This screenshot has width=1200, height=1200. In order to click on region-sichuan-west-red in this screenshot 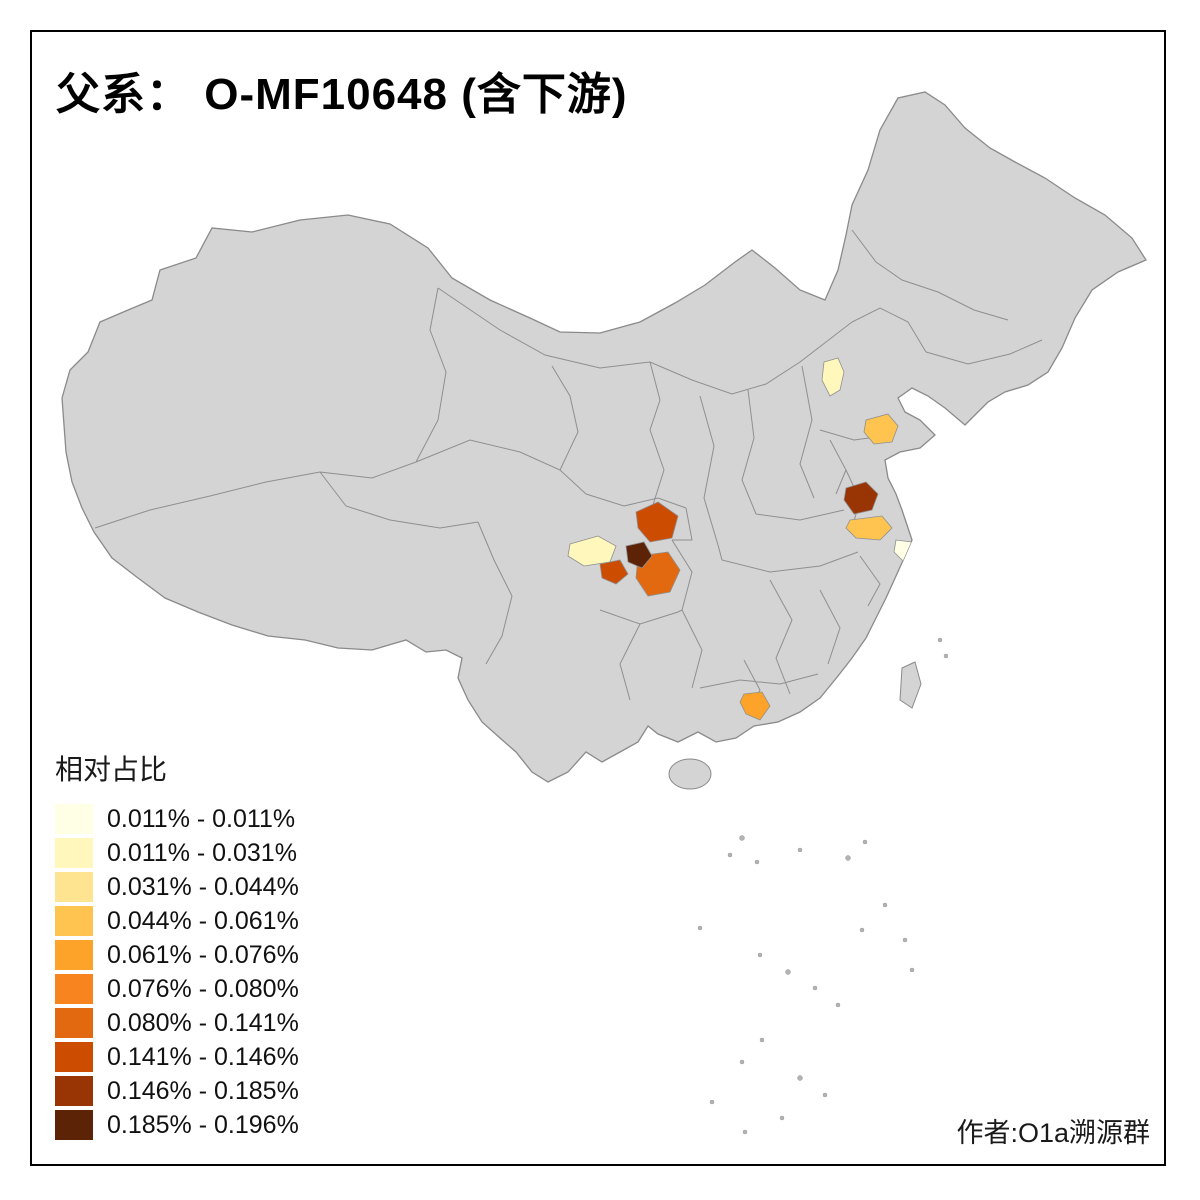, I will do `click(614, 572)`.